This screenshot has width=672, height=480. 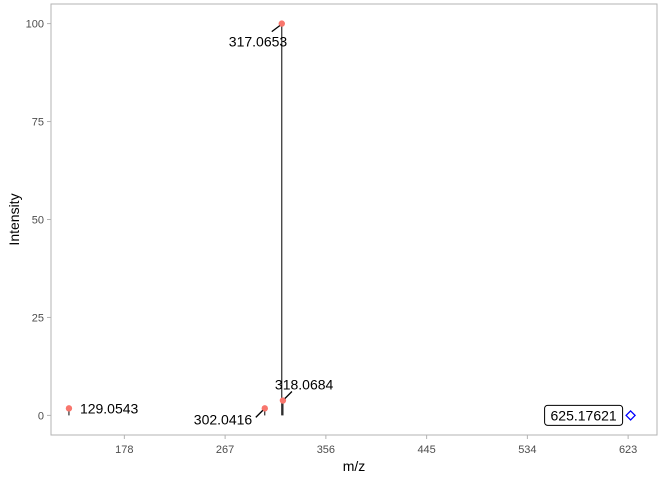 What do you see at coordinates (14, 219) in the screenshot?
I see `y-axis-title: Intensity` at bounding box center [14, 219].